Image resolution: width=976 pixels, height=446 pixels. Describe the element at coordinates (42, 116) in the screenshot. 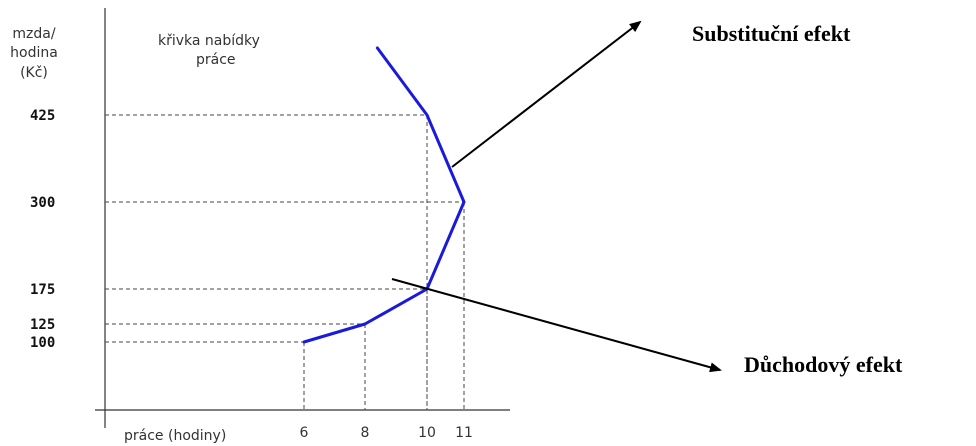

I see `y-tick-label-0: 425` at that location.